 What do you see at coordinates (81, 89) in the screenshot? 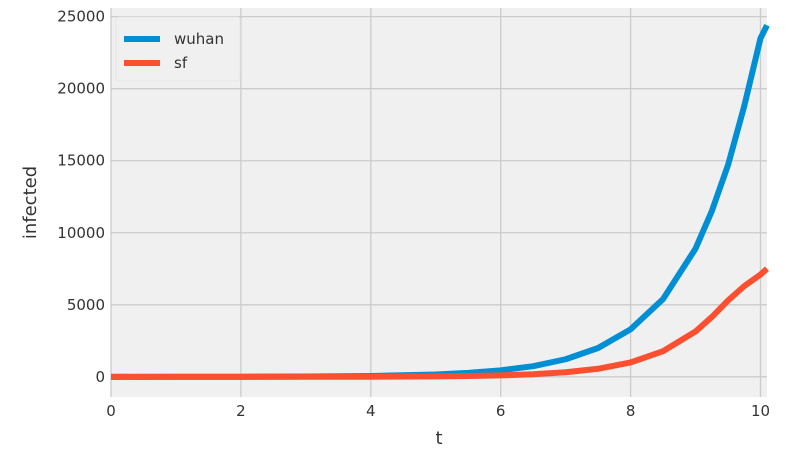
I see `y-tick-label: 20000` at bounding box center [81, 89].